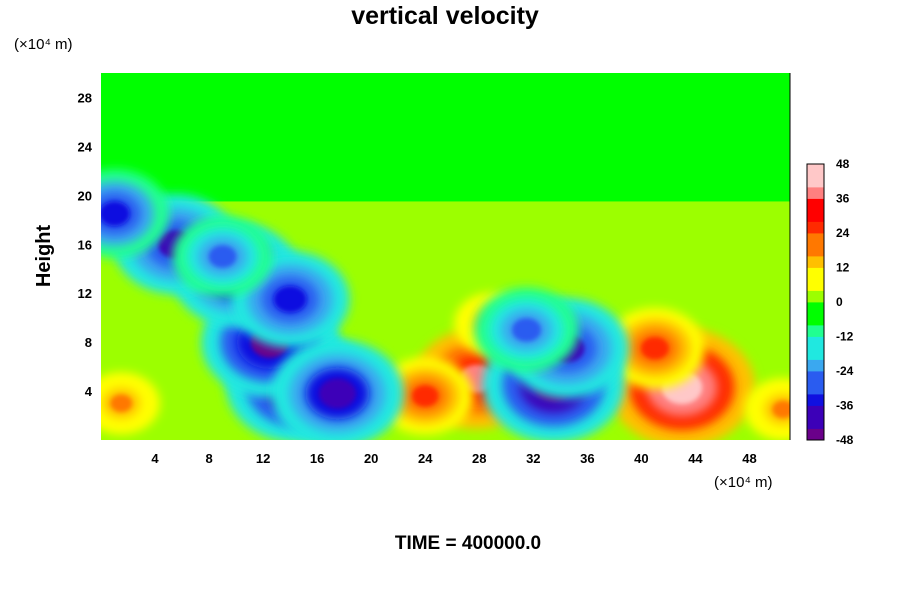 This screenshot has width=900, height=600. What do you see at coordinates (845, 302) in the screenshot?
I see `colorbar-tick-labels: 48 36 24 12 0 -12 -24 -36 -48` at bounding box center [845, 302].